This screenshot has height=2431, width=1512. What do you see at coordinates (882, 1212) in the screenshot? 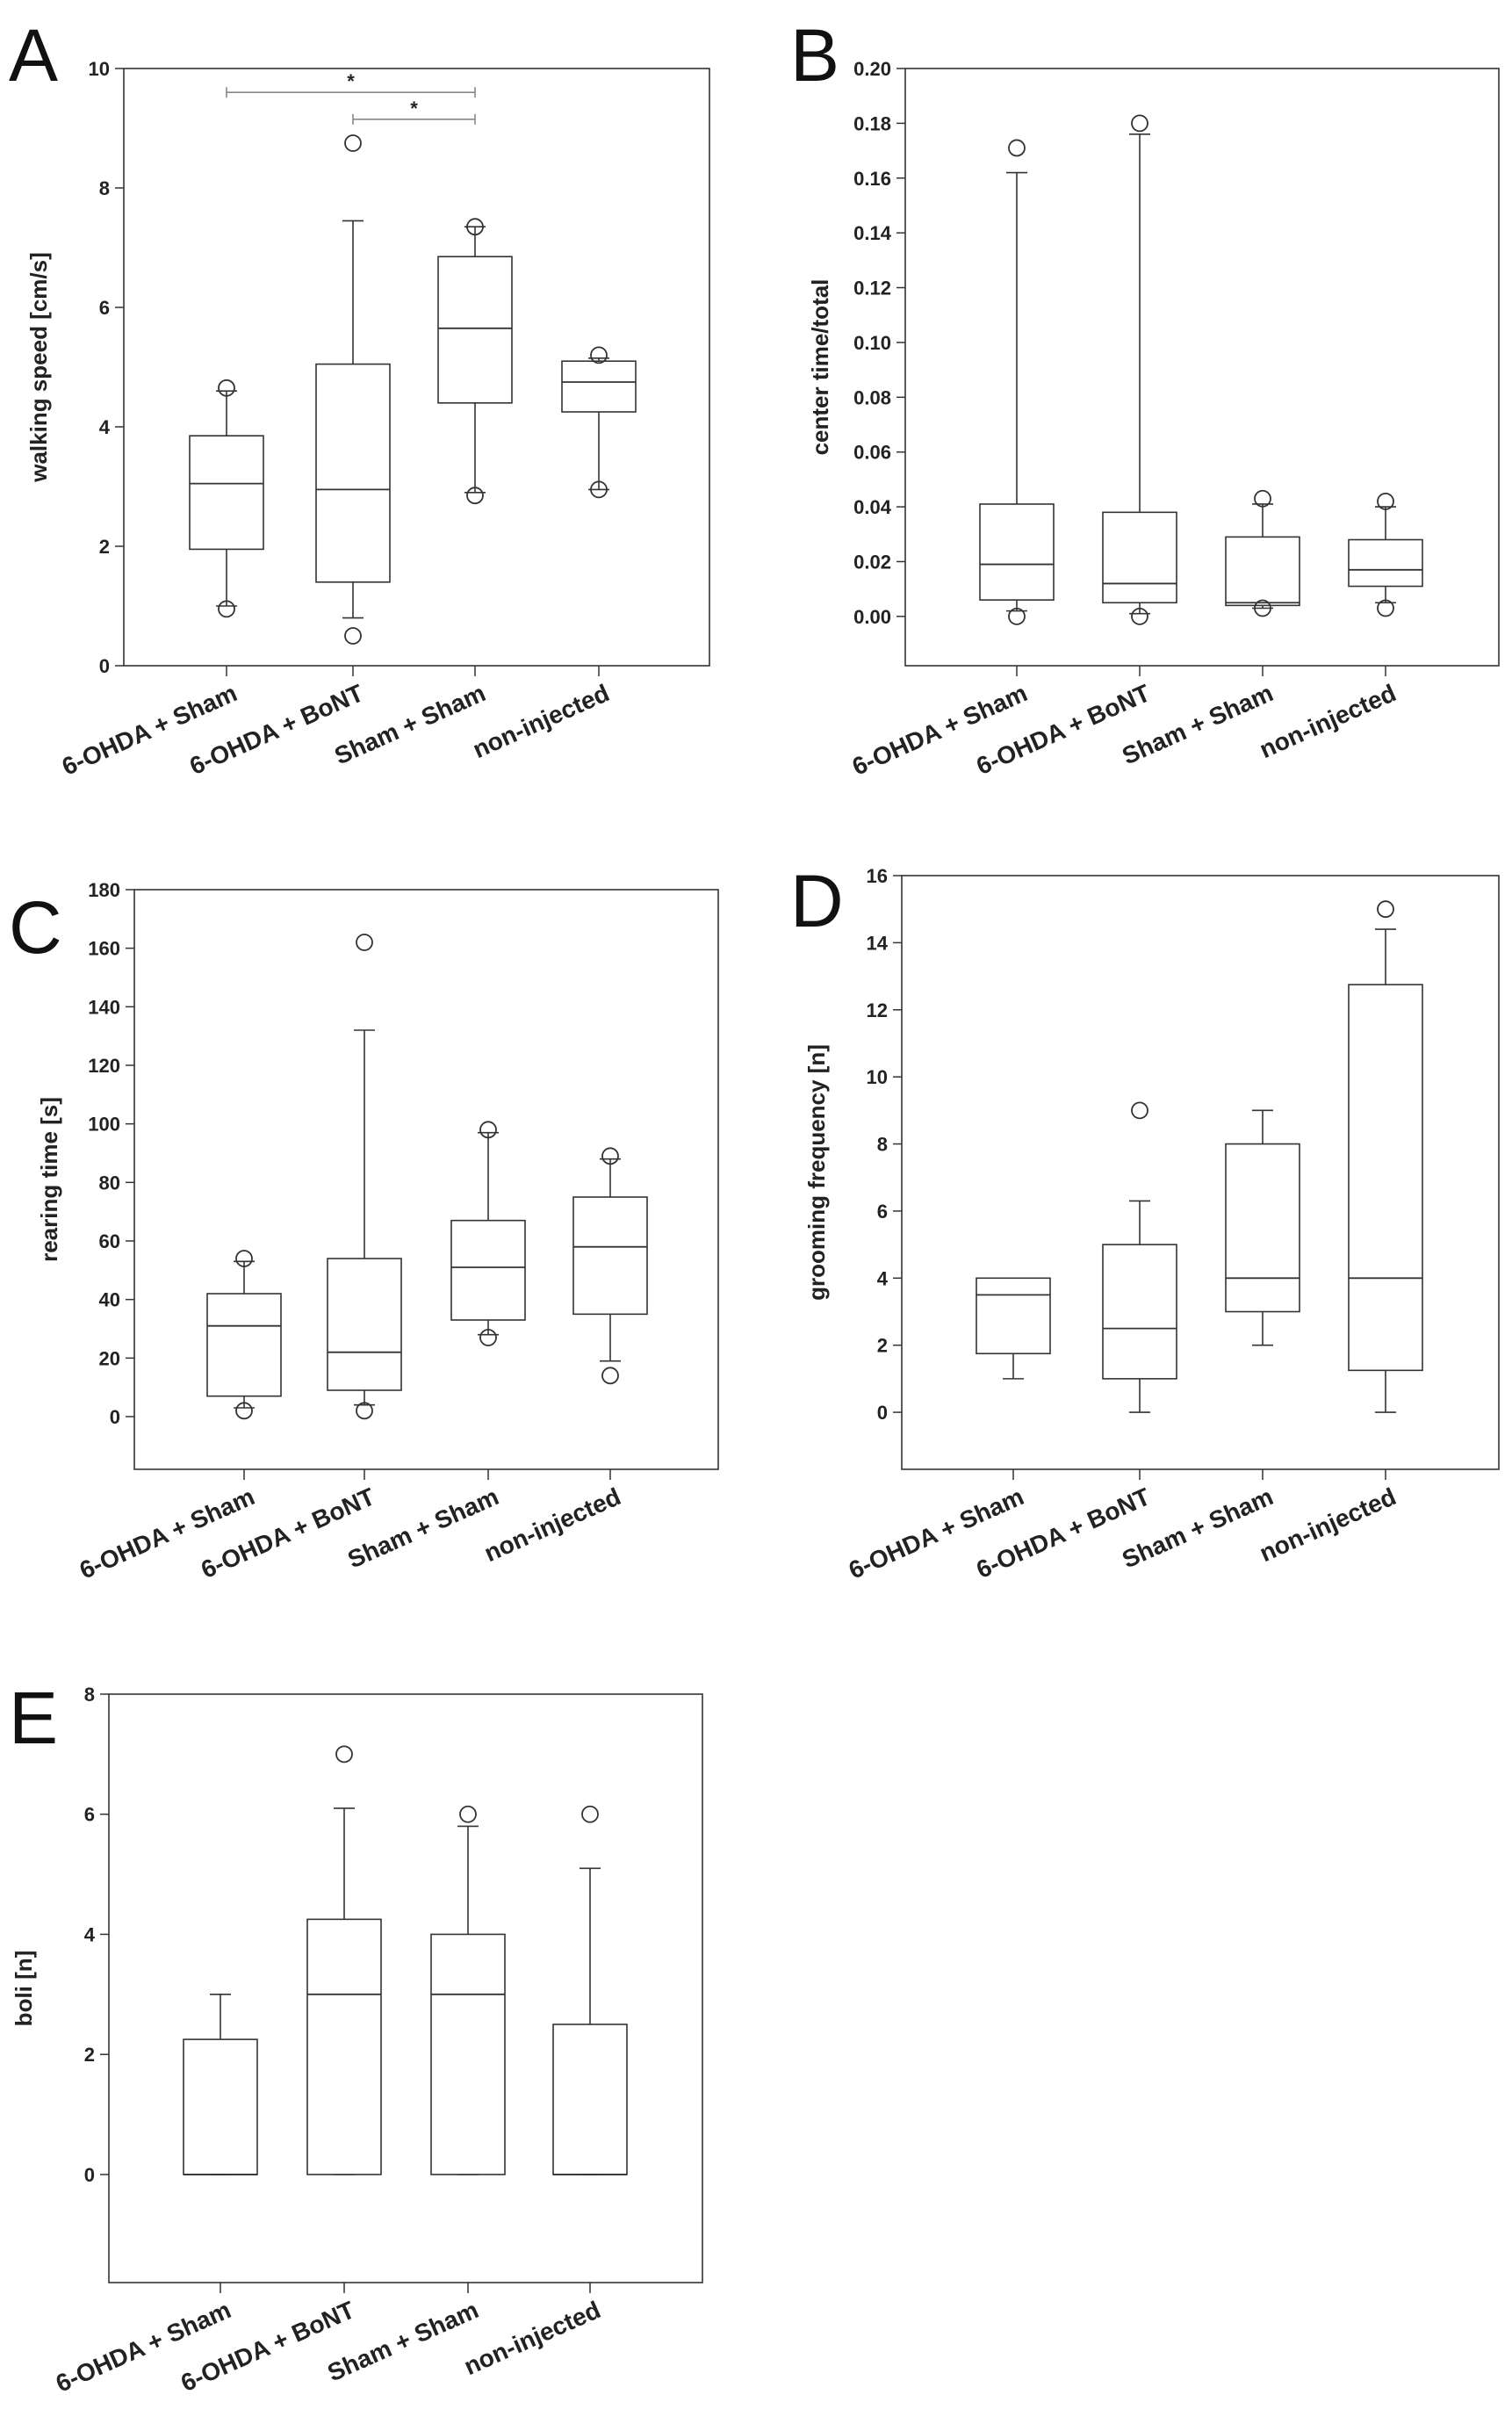
I see `y-tick-label: 6` at bounding box center [882, 1212].